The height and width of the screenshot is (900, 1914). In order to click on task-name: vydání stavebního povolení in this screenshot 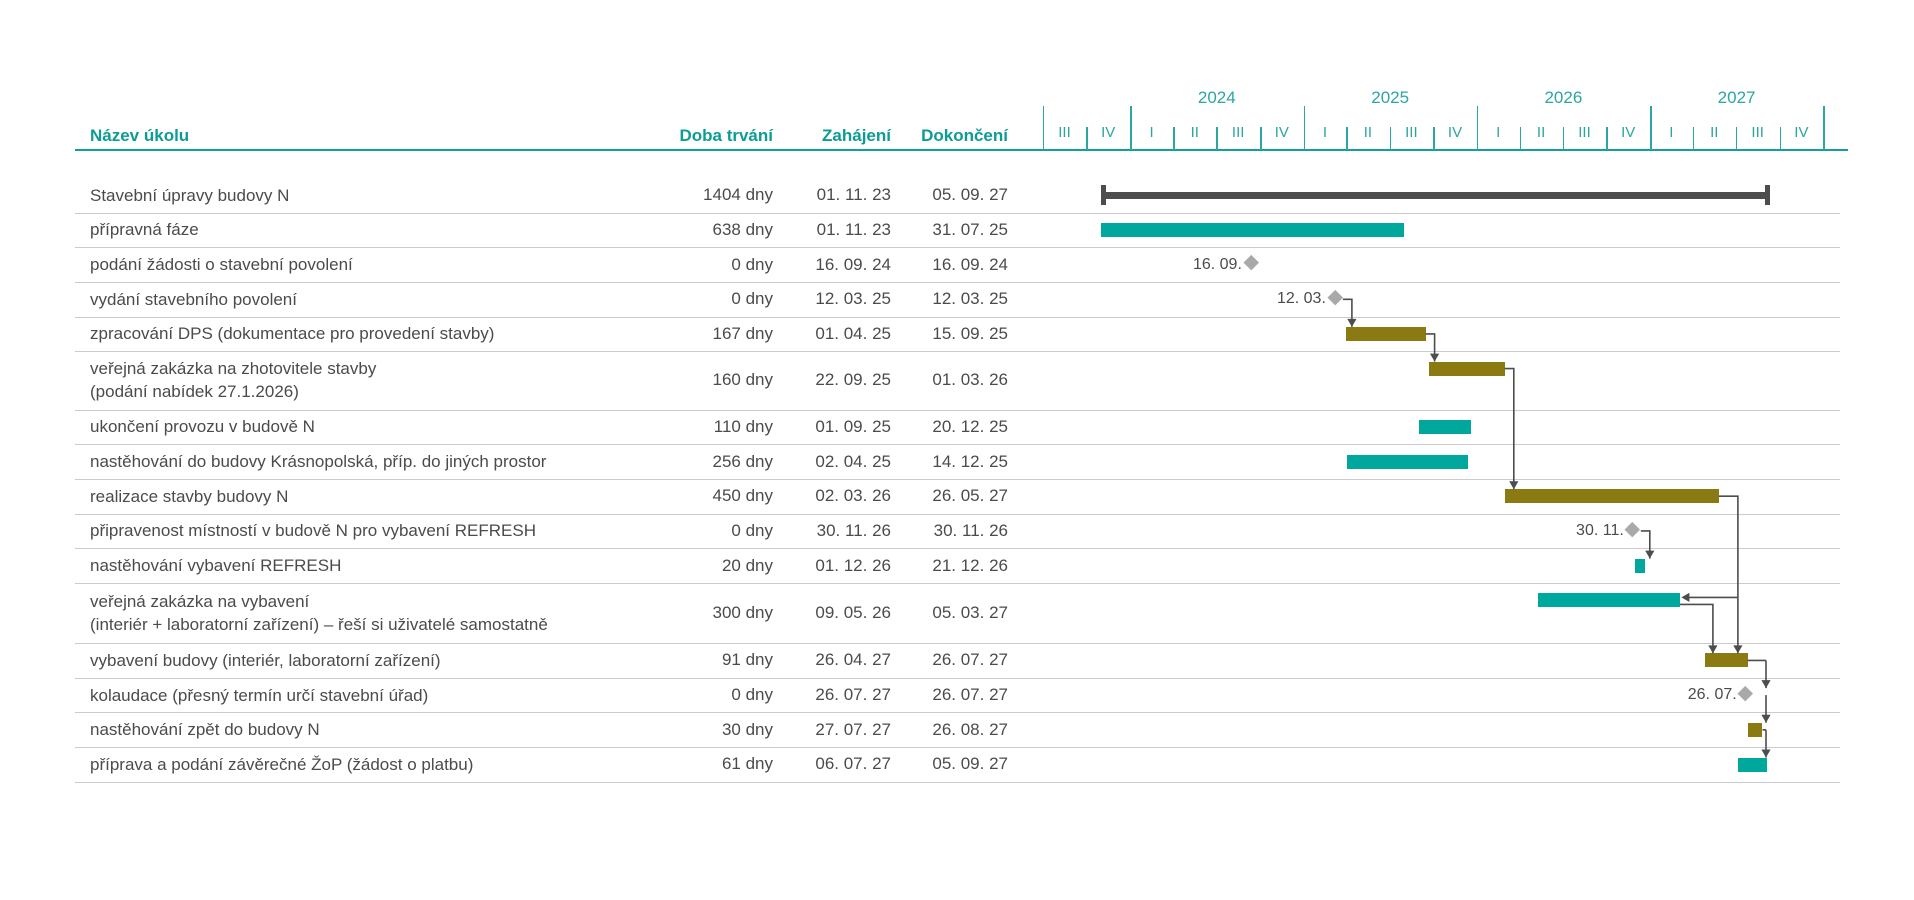, I will do `click(193, 299)`.